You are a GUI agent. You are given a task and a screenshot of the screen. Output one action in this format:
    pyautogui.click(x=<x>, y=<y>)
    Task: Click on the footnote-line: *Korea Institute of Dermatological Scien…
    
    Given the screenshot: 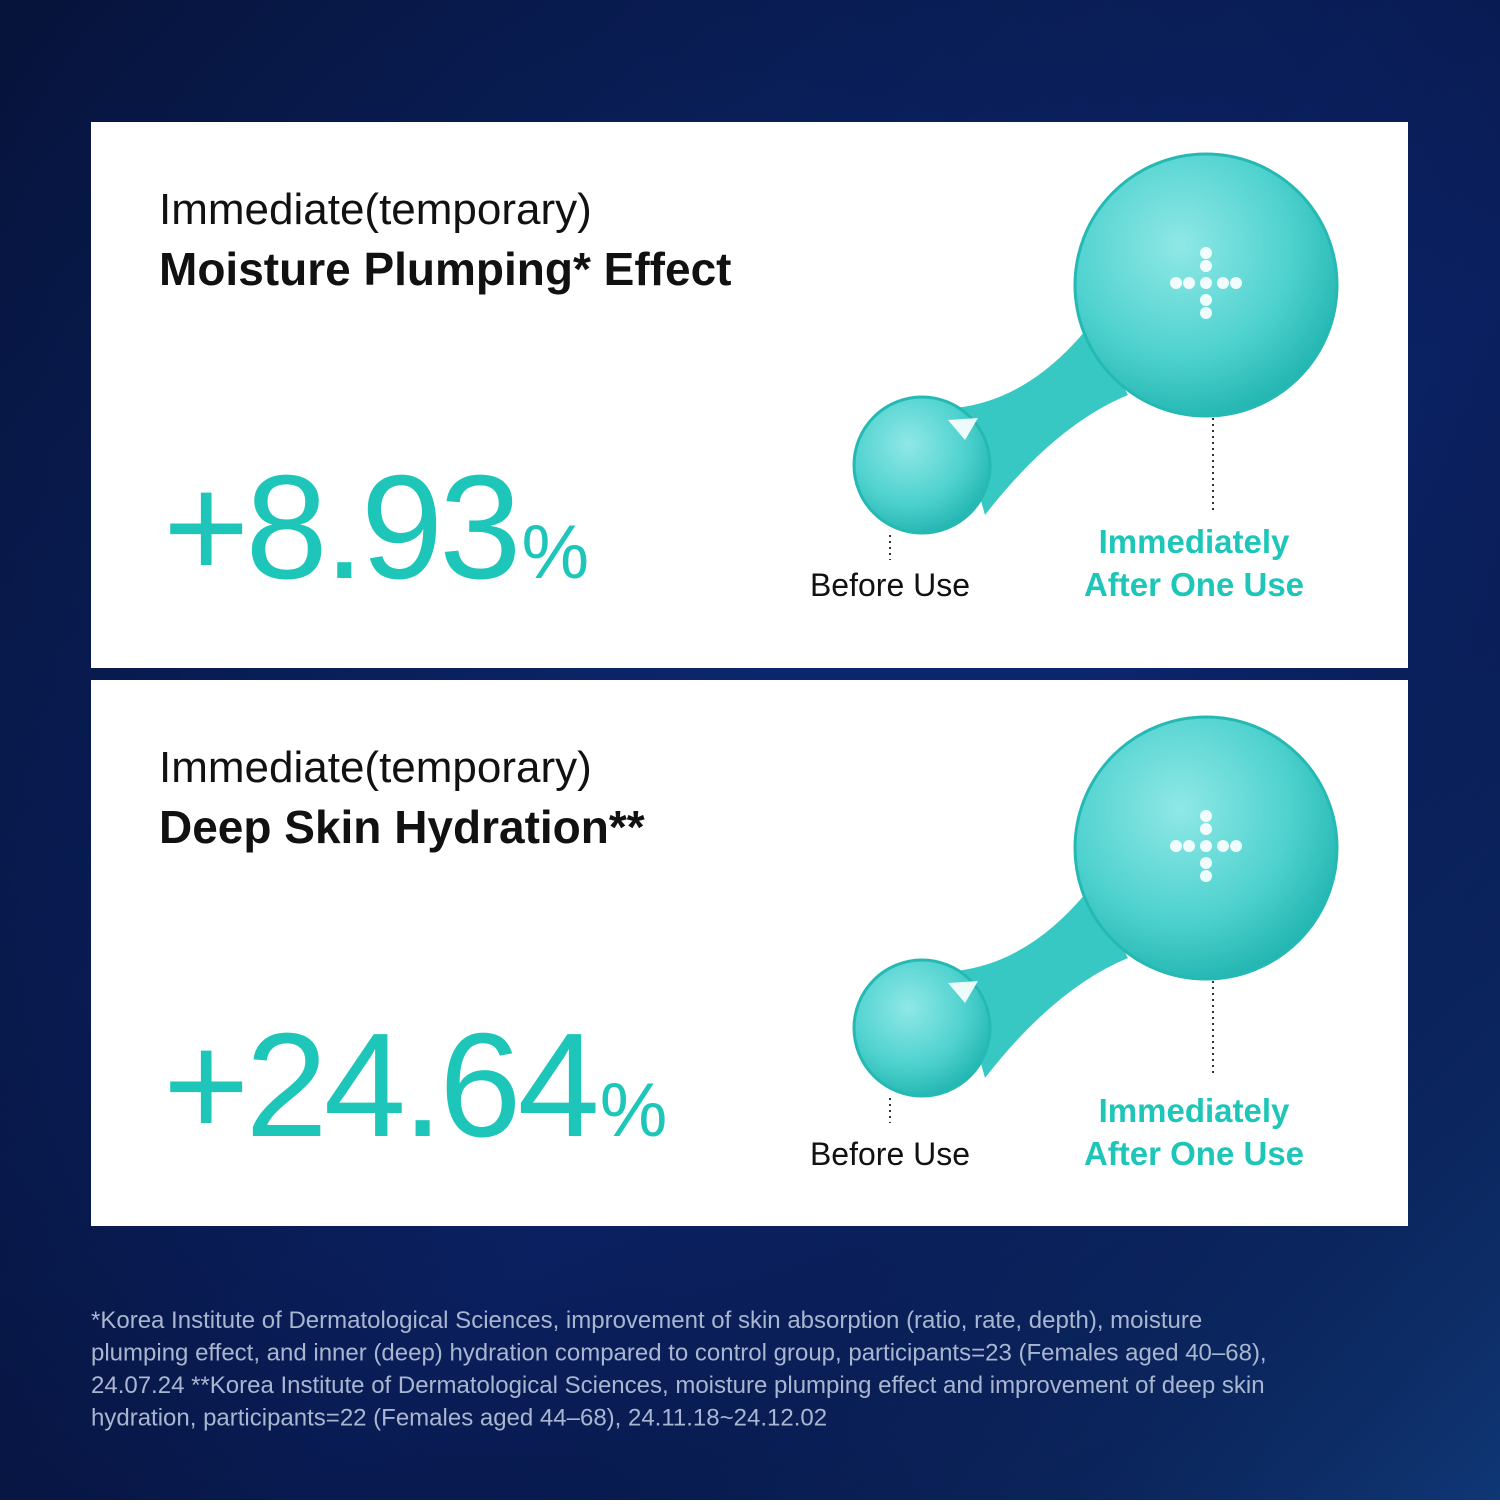 What is the action you would take?
    pyautogui.click(x=646, y=1320)
    